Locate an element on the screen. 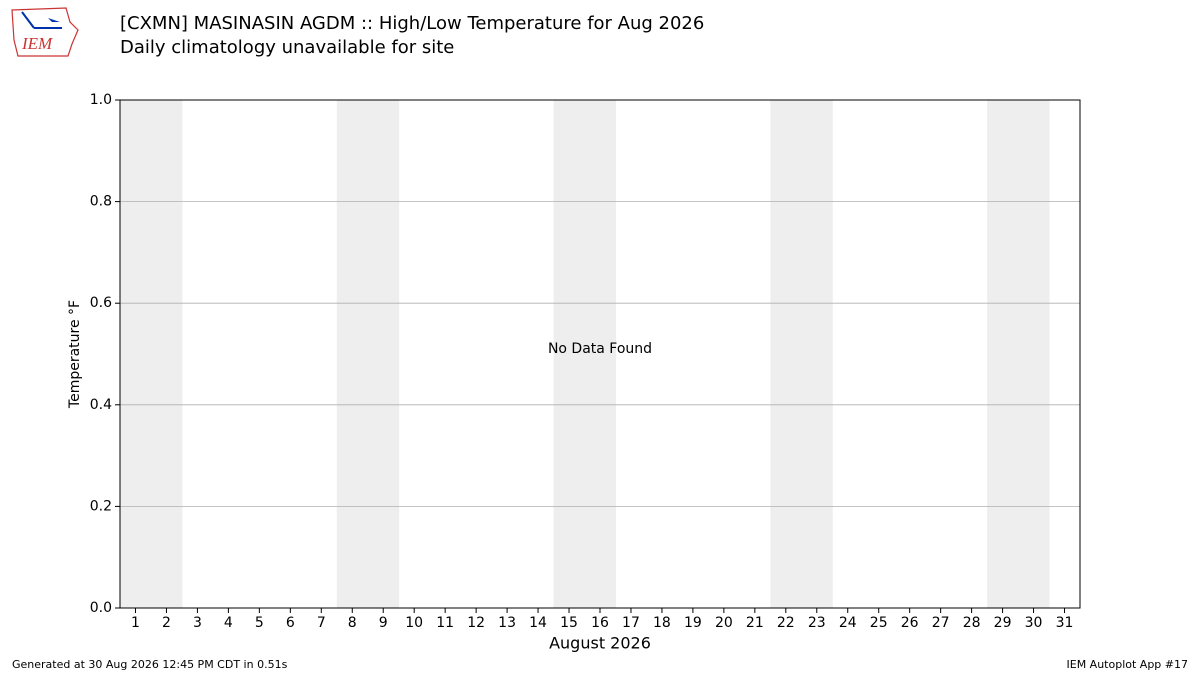 The width and height of the screenshot is (1200, 675). y-tick-label: 0.2 is located at coordinates (101, 506).